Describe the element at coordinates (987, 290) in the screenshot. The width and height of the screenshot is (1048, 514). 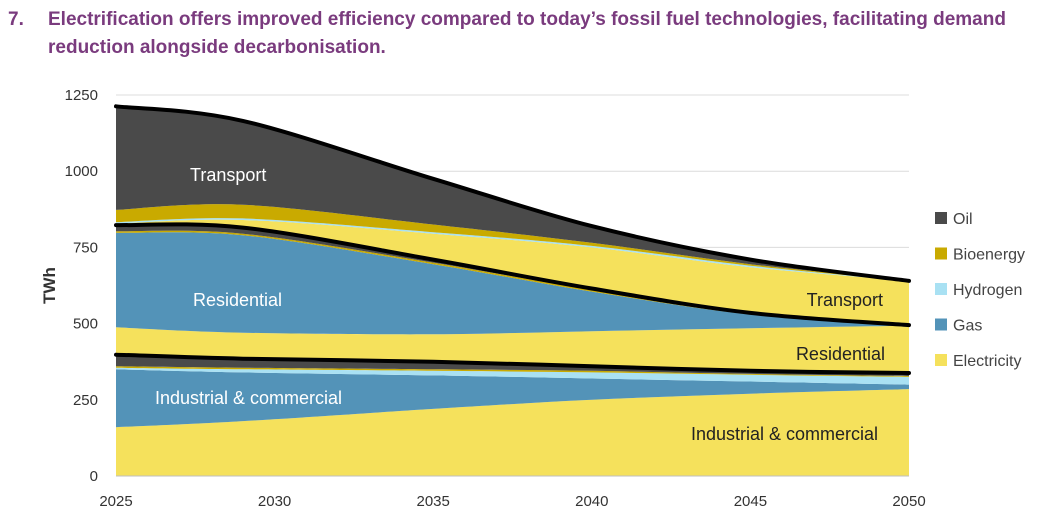
I see `legend-label-hydrogen: Hydrogen` at that location.